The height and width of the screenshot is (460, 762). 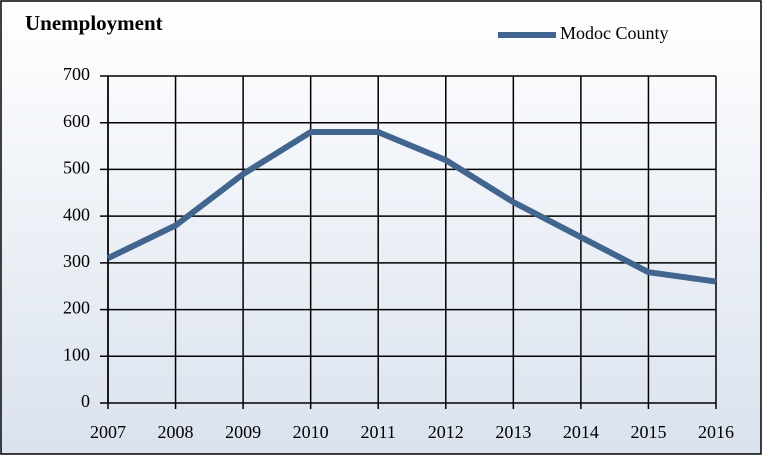 I want to click on y-tick-label: 600, so click(x=76, y=121).